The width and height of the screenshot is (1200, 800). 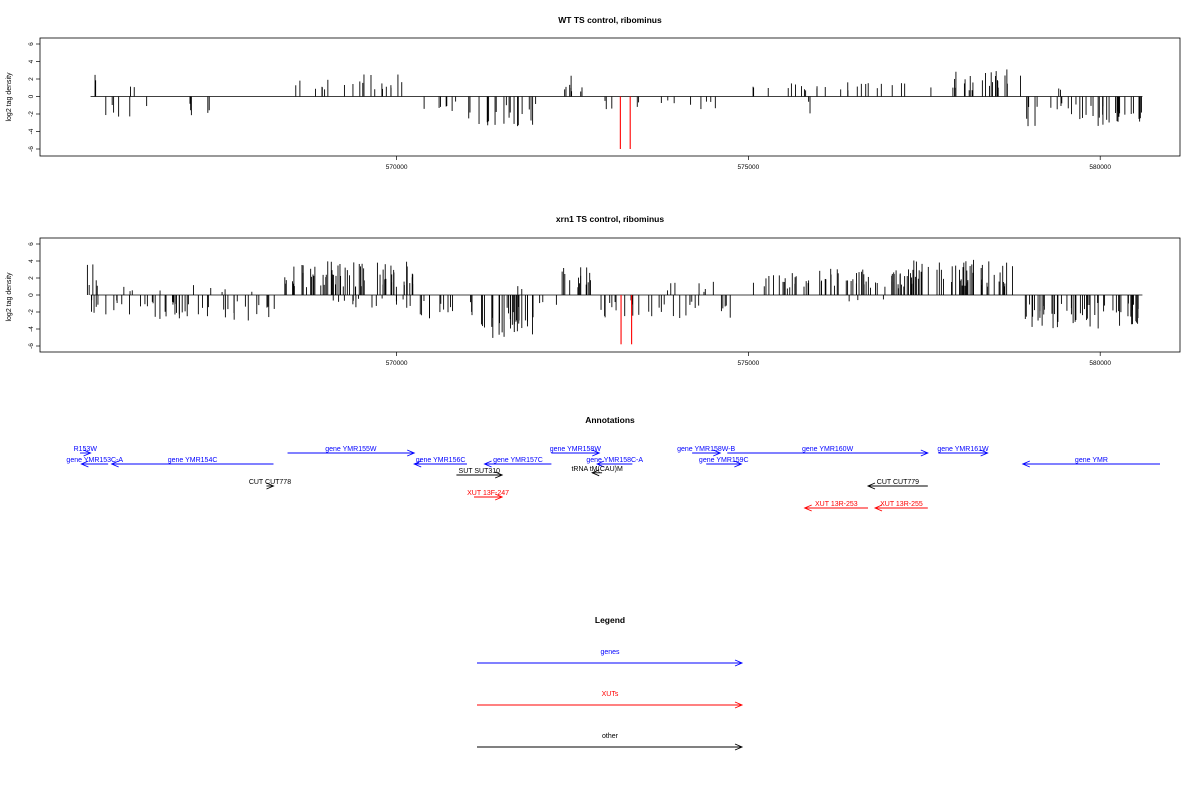 I want to click on xrn1-bars, so click(x=614, y=302).